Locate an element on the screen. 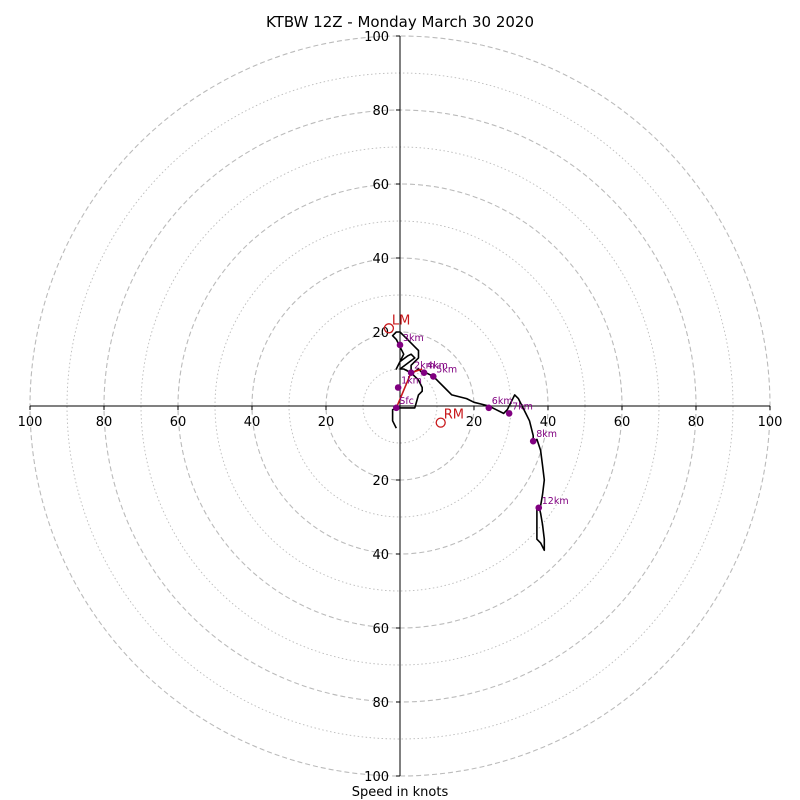 The height and width of the screenshot is (800, 800). height-label: 2km is located at coordinates (424, 366).